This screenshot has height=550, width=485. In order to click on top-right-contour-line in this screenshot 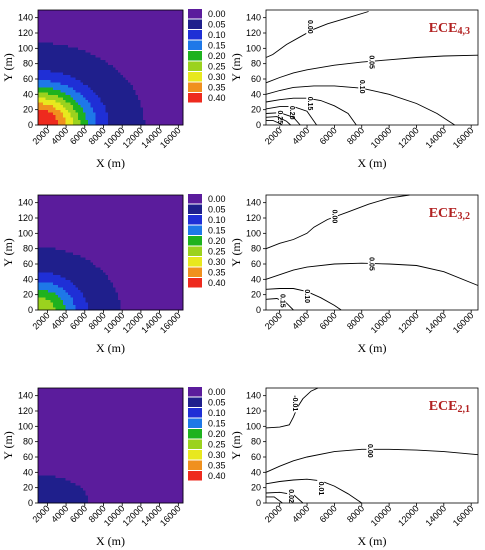, I will do `click(360, 105)`.